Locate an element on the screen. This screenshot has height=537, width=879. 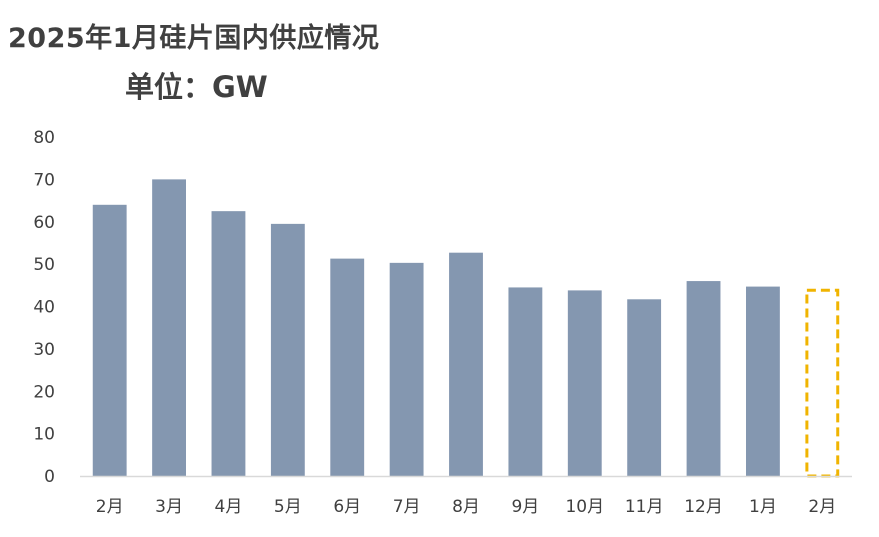
y-tick-label: 60 is located at coordinates (44, 223).